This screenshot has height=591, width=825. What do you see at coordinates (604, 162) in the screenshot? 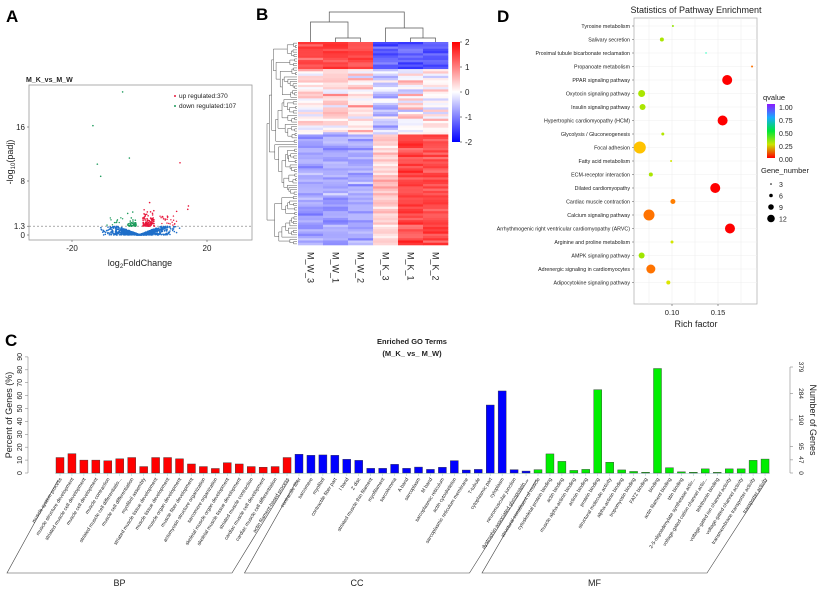
I see `pathway-label: Fatty acid metabolism` at bounding box center [604, 162].